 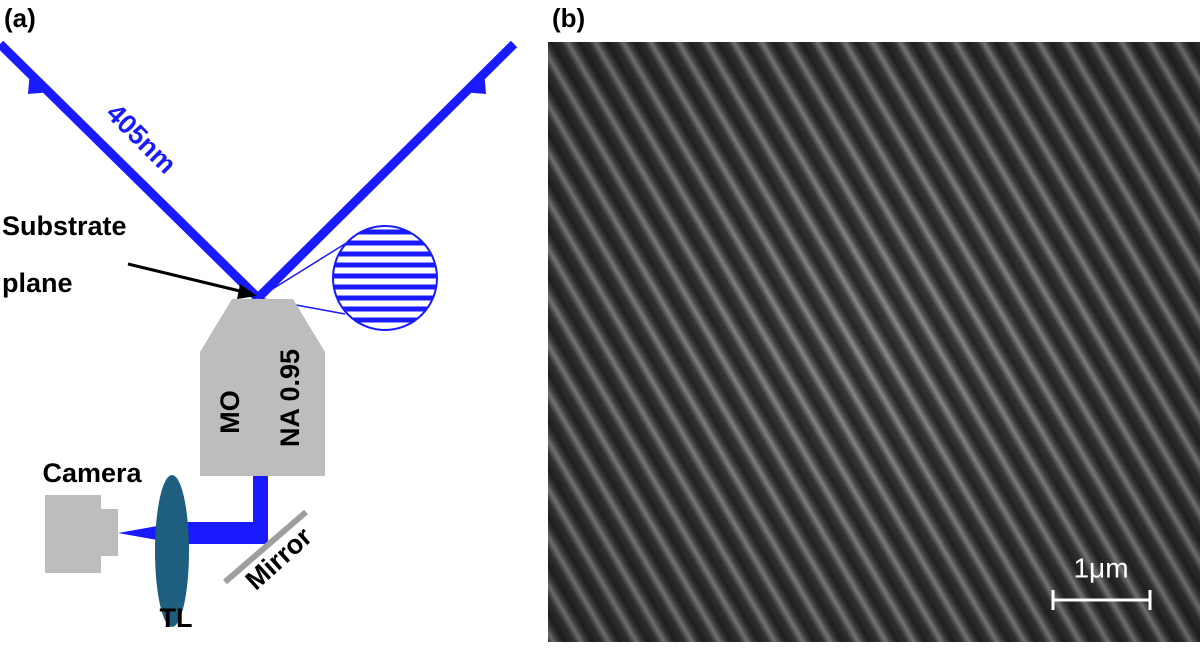 What do you see at coordinates (92, 473) in the screenshot?
I see `camera-label: Camera` at bounding box center [92, 473].